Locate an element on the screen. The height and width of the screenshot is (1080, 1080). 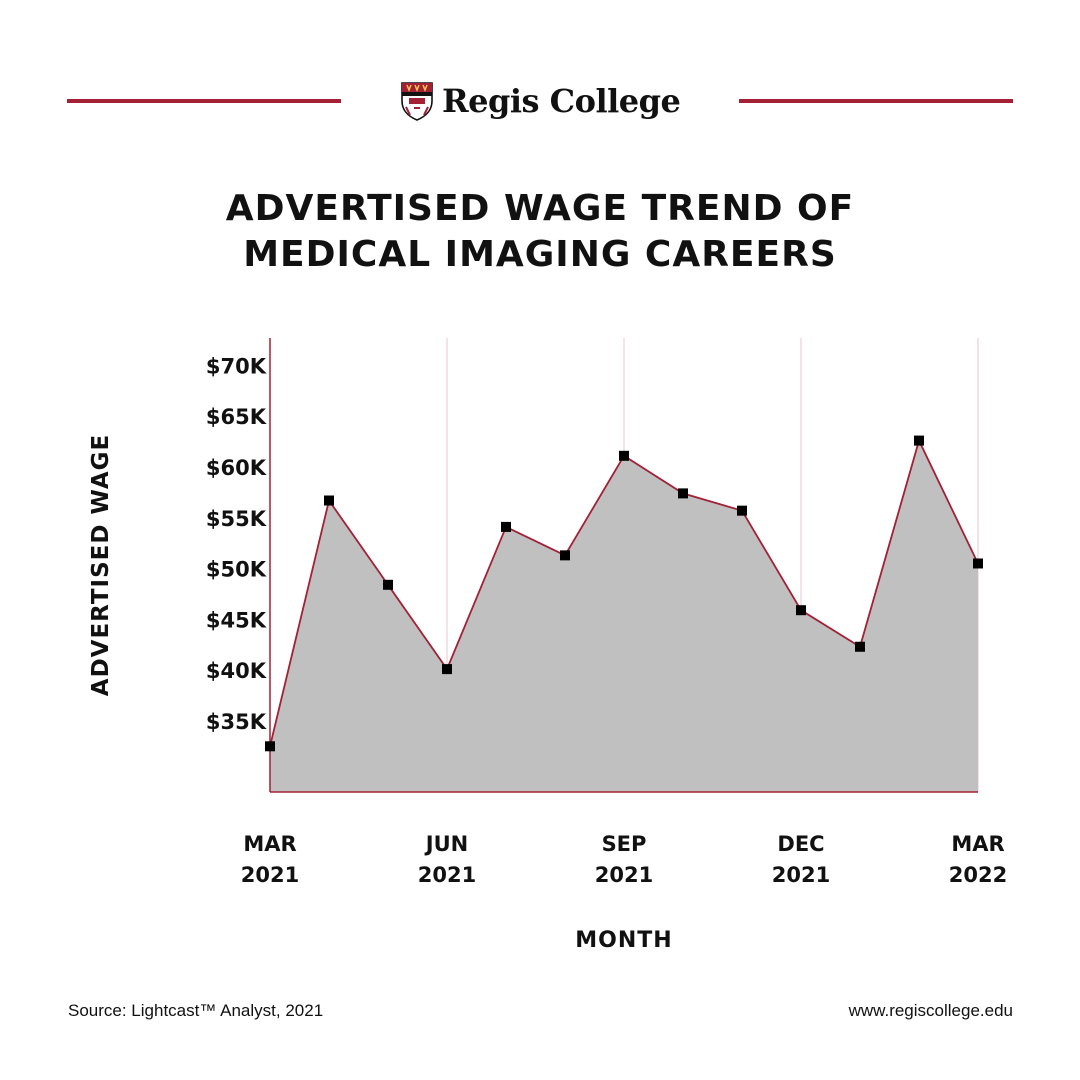
x-tick-label-year: 2022 is located at coordinates (978, 875).